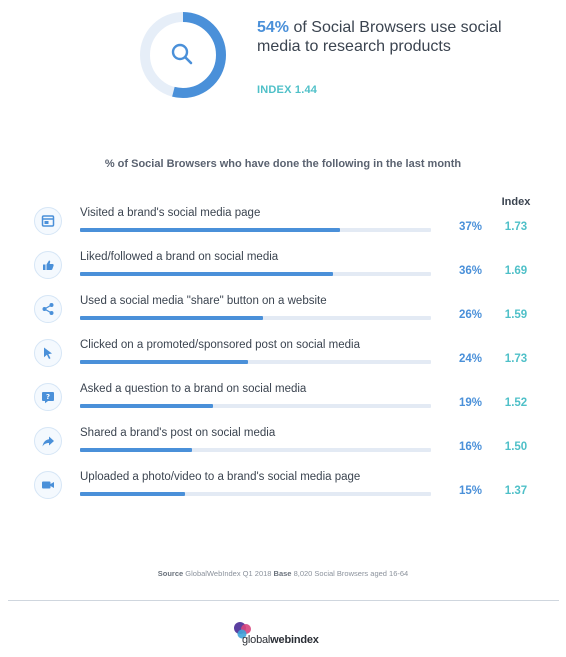 This screenshot has width=566, height=657. I want to click on hero-index: INDEX 1.44, so click(287, 90).